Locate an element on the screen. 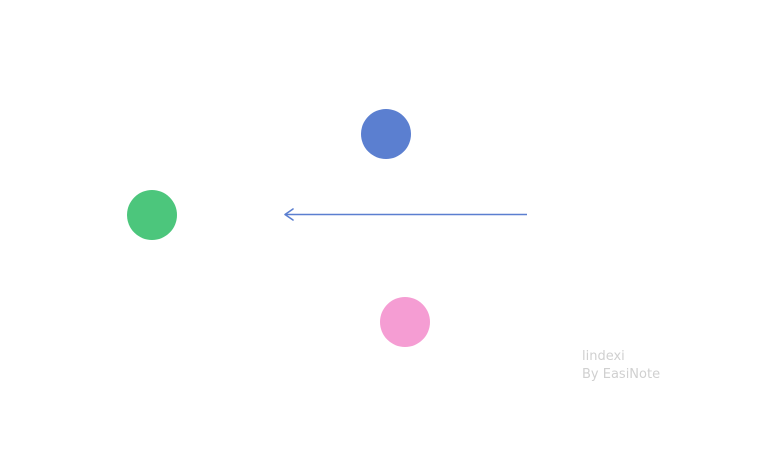 This screenshot has width=771, height=466. arrow-head-icon is located at coordinates (289, 214).